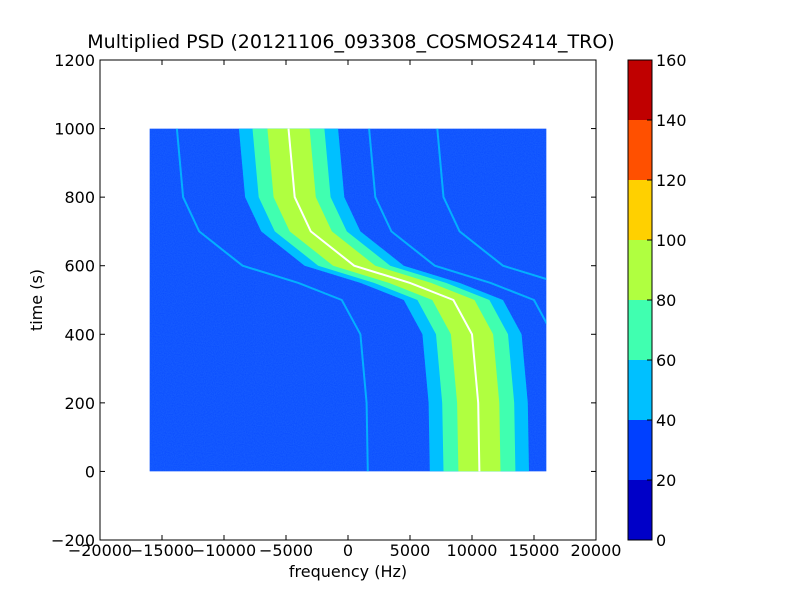 Image resolution: width=800 pixels, height=600 pixels. Describe the element at coordinates (671, 180) in the screenshot. I see `colorbar-tick-label: 120` at that location.